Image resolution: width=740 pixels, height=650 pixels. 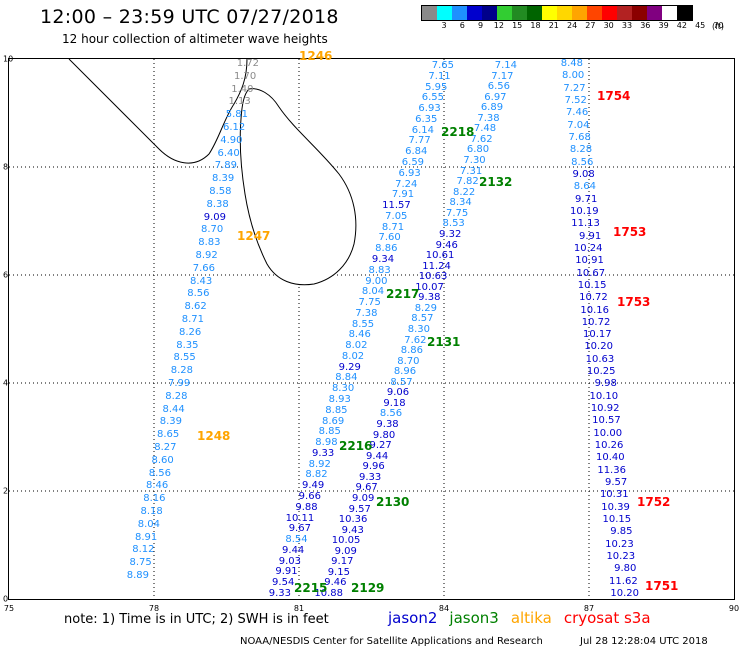 I want to click on altika-swh-value: 8.38, so click(x=217, y=204).